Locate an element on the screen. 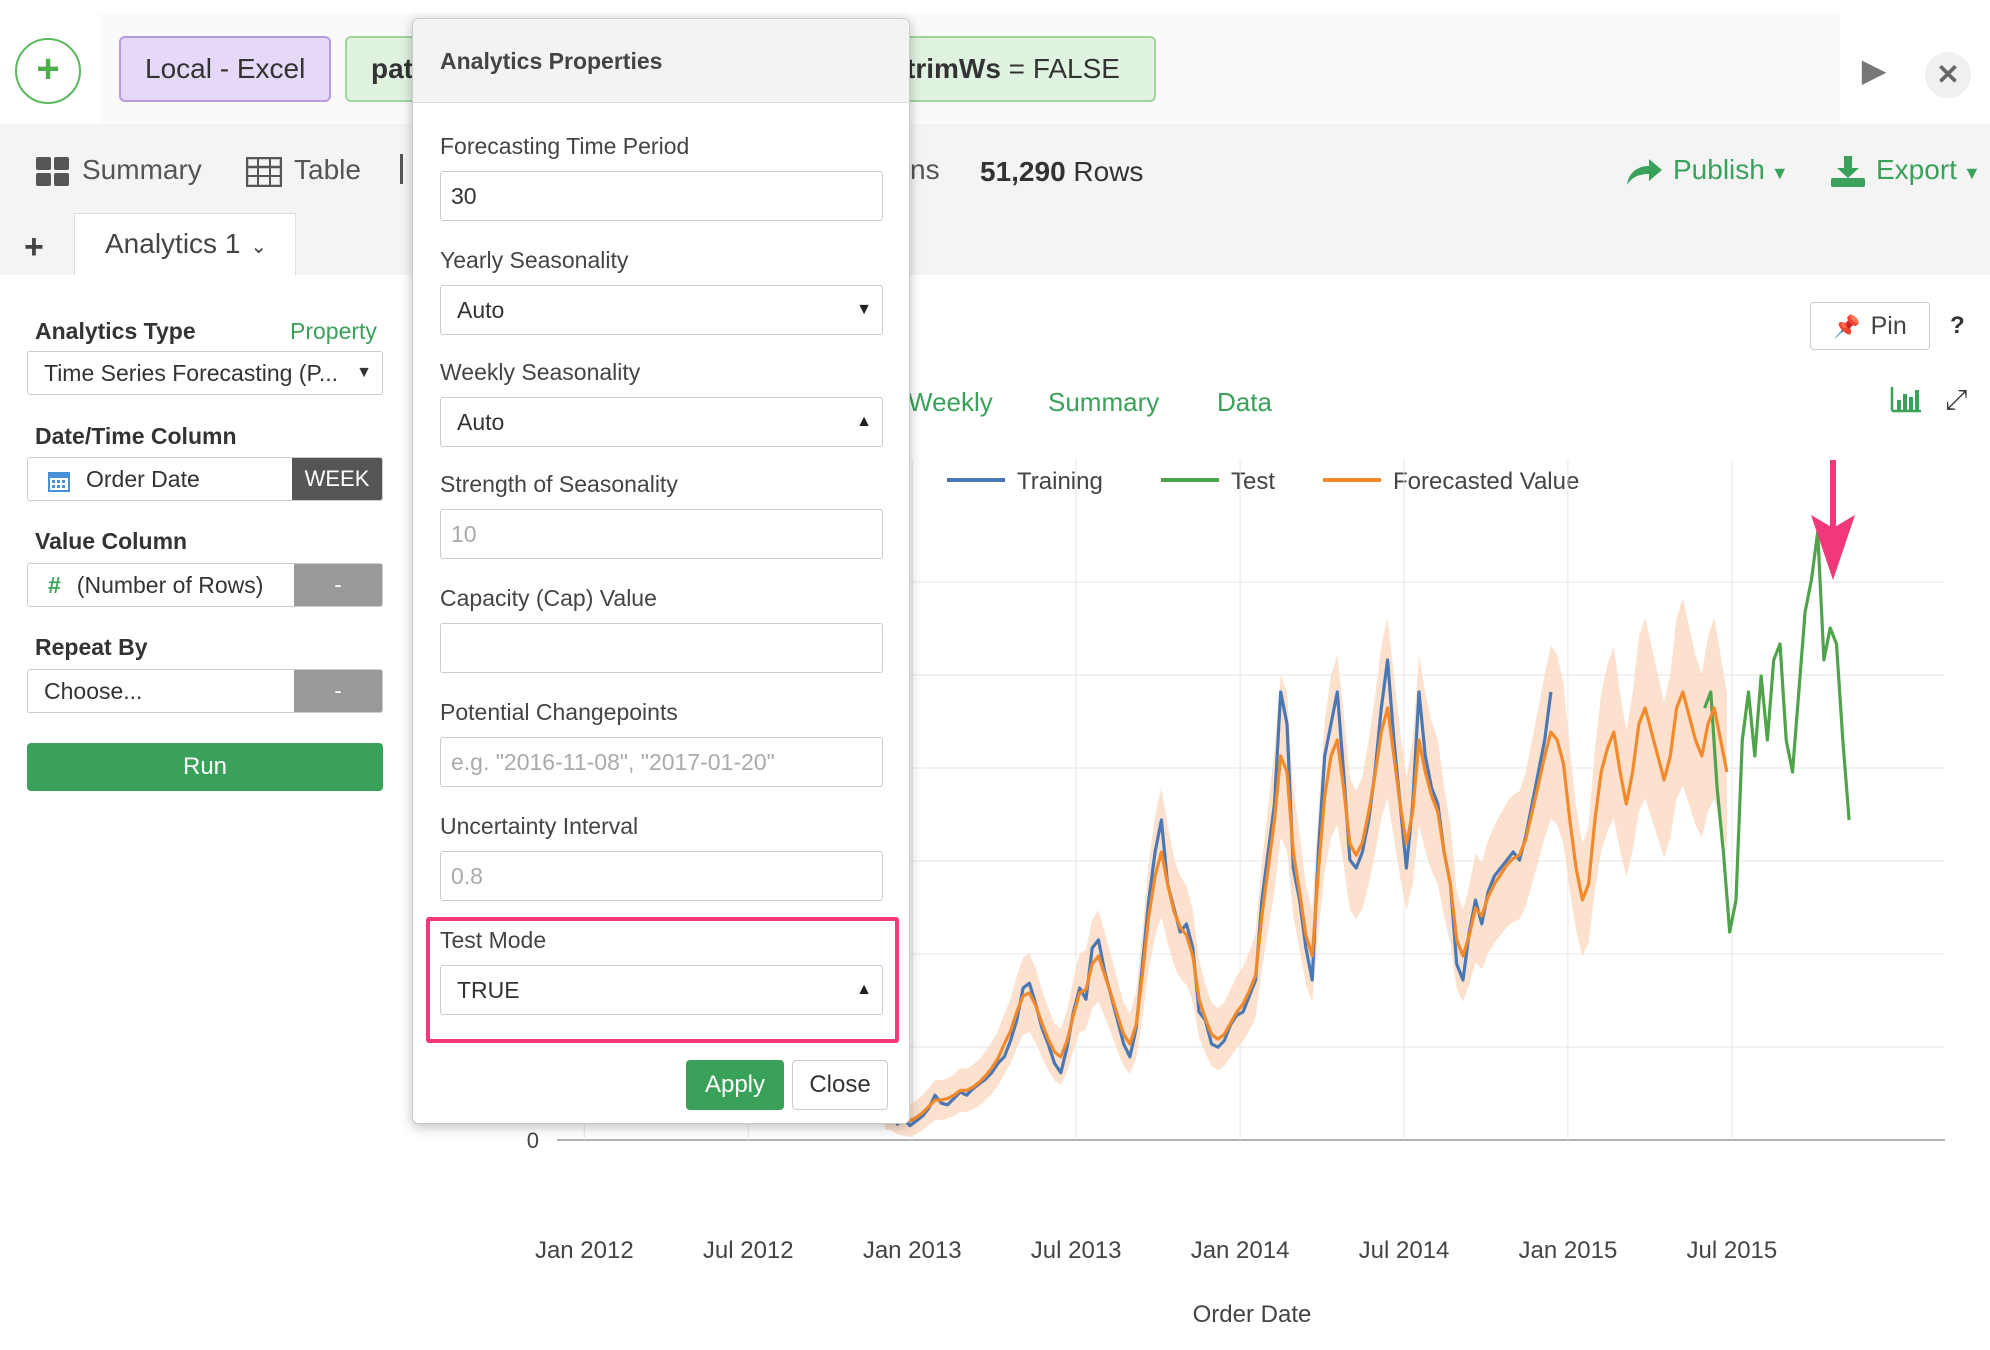  grid-icon is located at coordinates (52, 171).